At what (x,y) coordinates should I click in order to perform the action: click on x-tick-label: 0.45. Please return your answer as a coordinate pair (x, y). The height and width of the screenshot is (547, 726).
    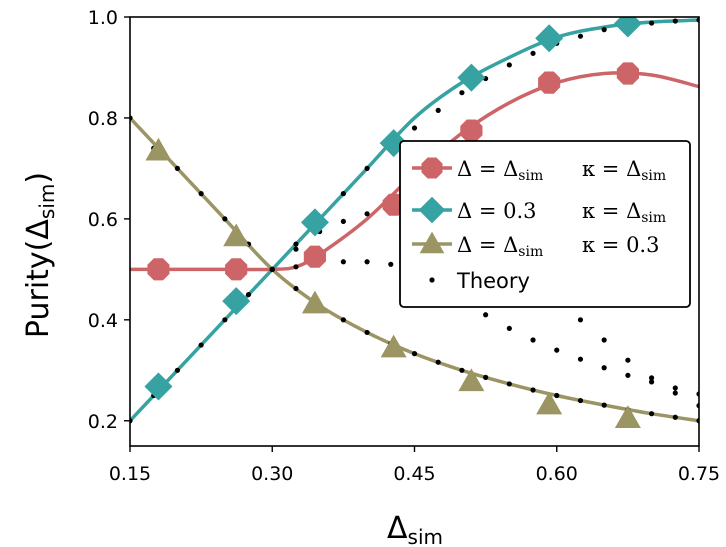
    Looking at the image, I should click on (414, 474).